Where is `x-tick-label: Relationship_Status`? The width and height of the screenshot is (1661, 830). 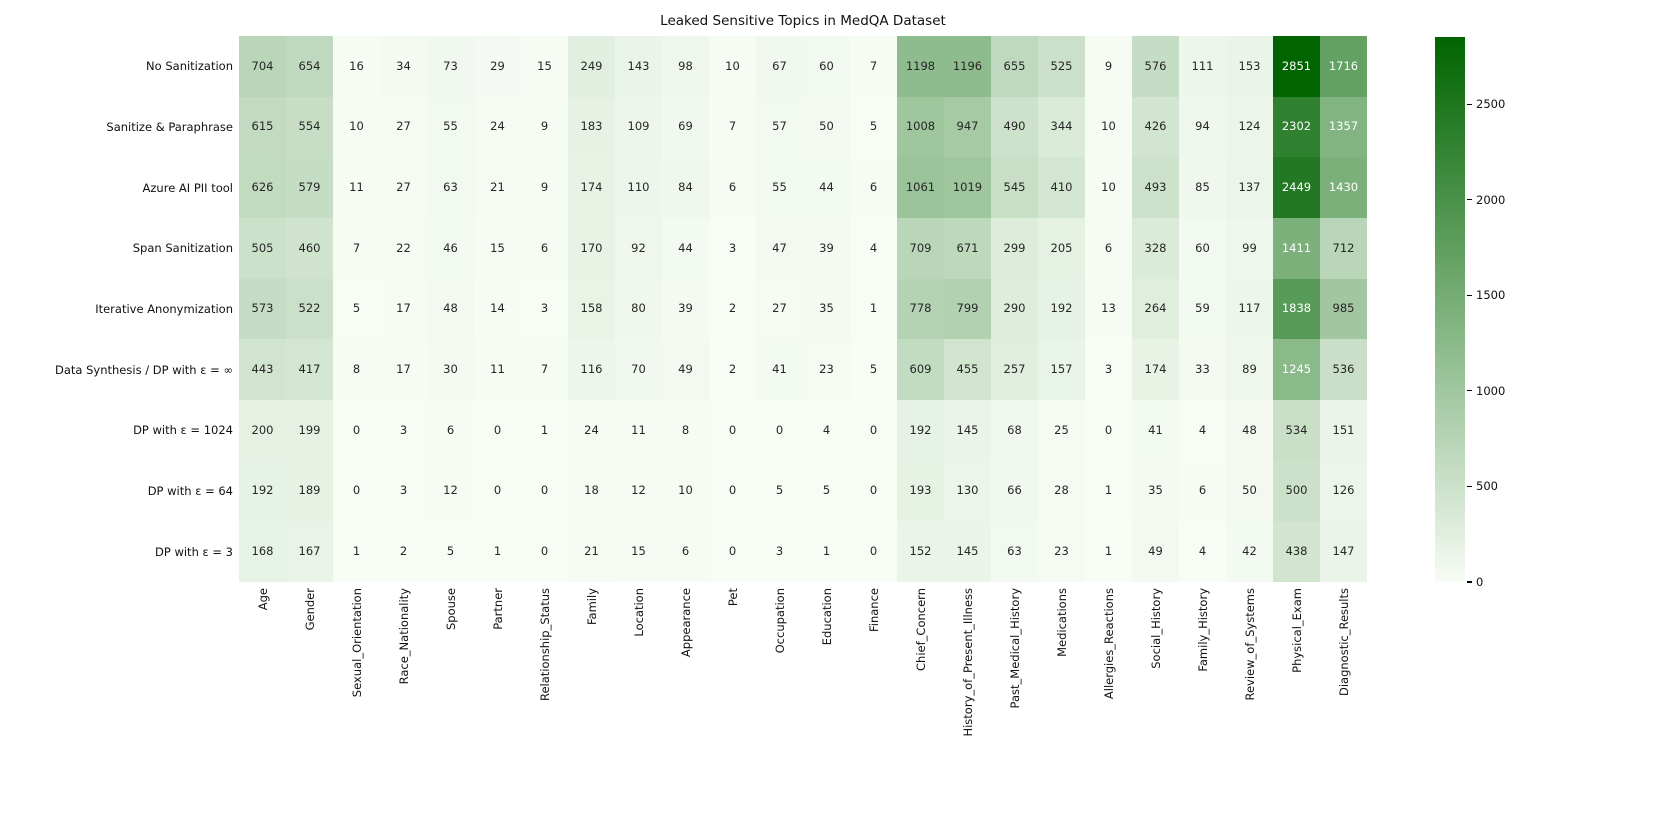 x-tick-label: Relationship_Status is located at coordinates (544, 644).